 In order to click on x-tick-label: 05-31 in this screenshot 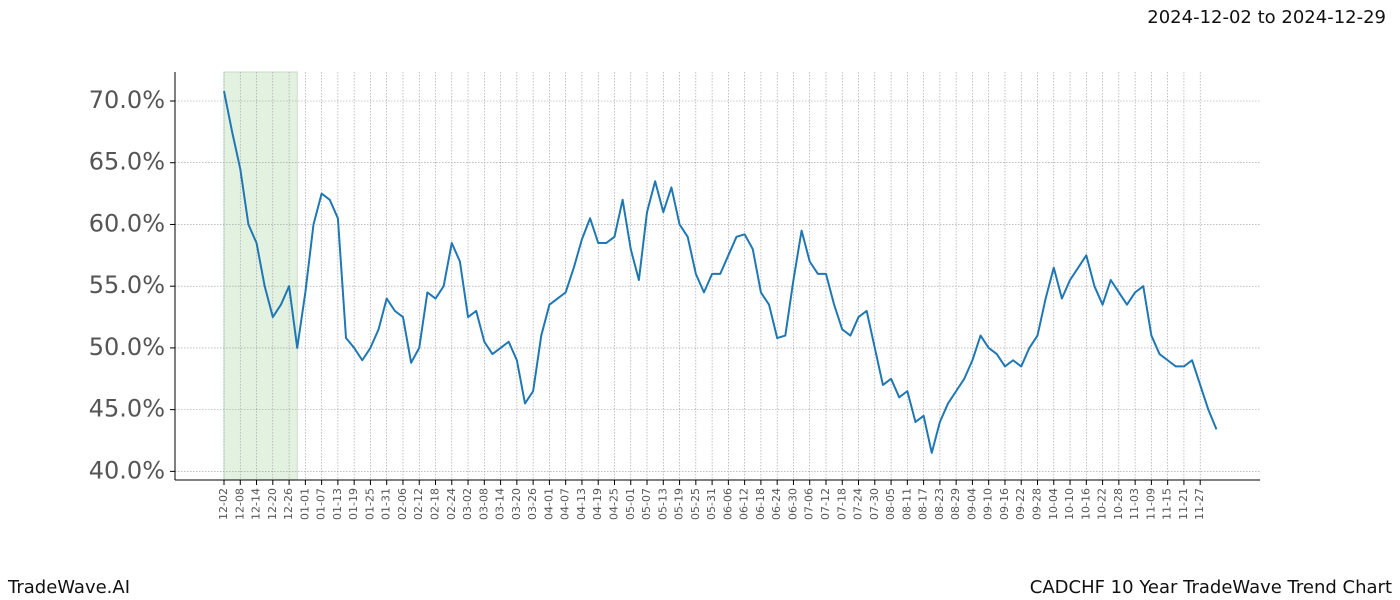, I will do `click(711, 504)`.